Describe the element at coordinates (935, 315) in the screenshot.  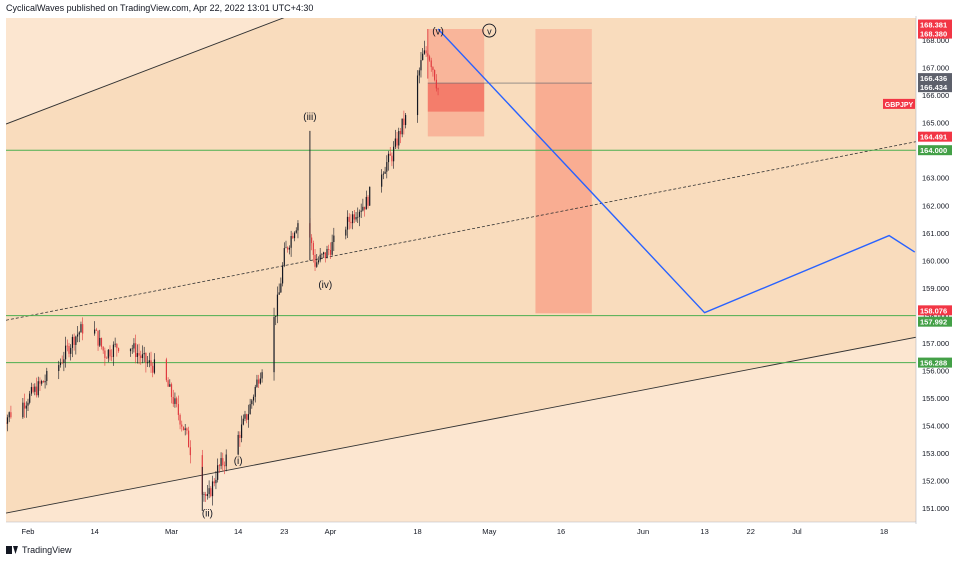
I see `price-tick-158: 158.000` at that location.